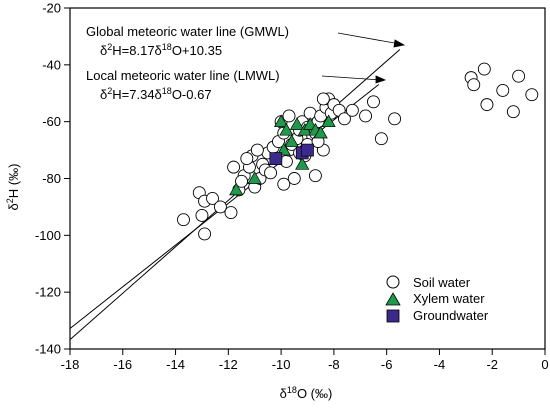 This screenshot has width=550, height=411. Describe the element at coordinates (371, 40) in the screenshot. I see `gmwl-arrow` at that location.